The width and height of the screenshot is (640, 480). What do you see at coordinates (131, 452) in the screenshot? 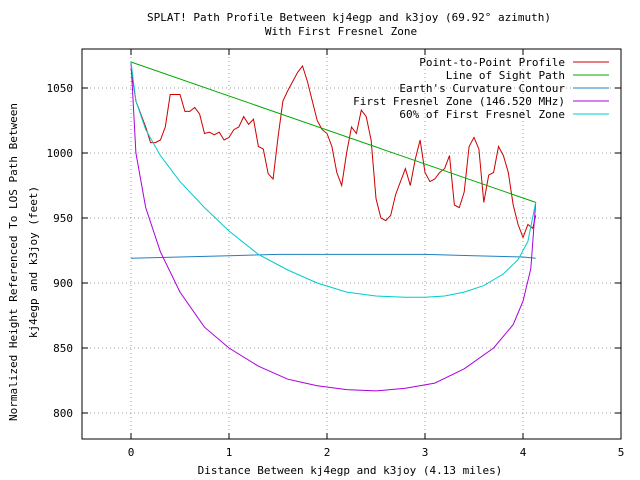
I see `x-tick-label: 0` at bounding box center [131, 452].